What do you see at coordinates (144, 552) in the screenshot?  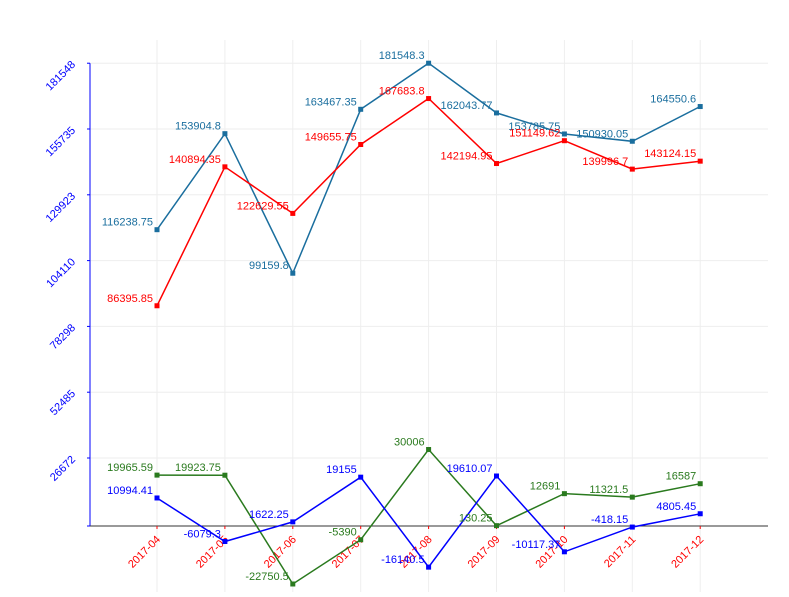 I see `x-tick-label: 2017-04` at bounding box center [144, 552].